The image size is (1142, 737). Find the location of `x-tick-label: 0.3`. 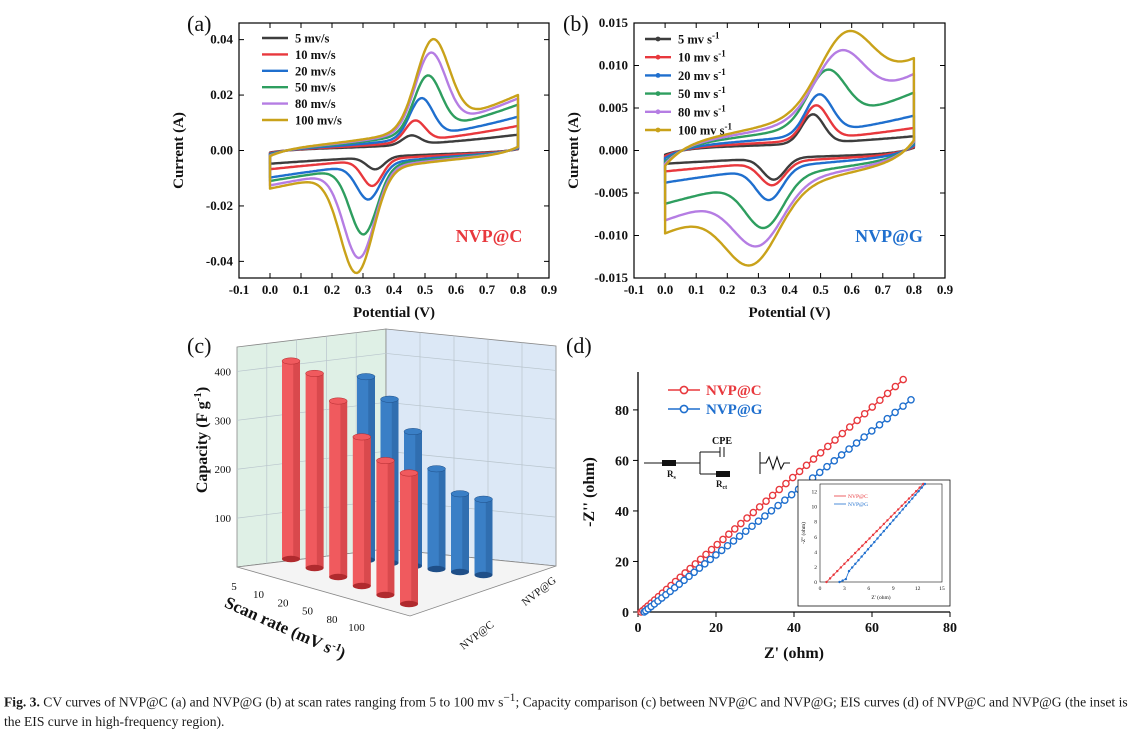

x-tick-label: 0.3 is located at coordinates (363, 289).